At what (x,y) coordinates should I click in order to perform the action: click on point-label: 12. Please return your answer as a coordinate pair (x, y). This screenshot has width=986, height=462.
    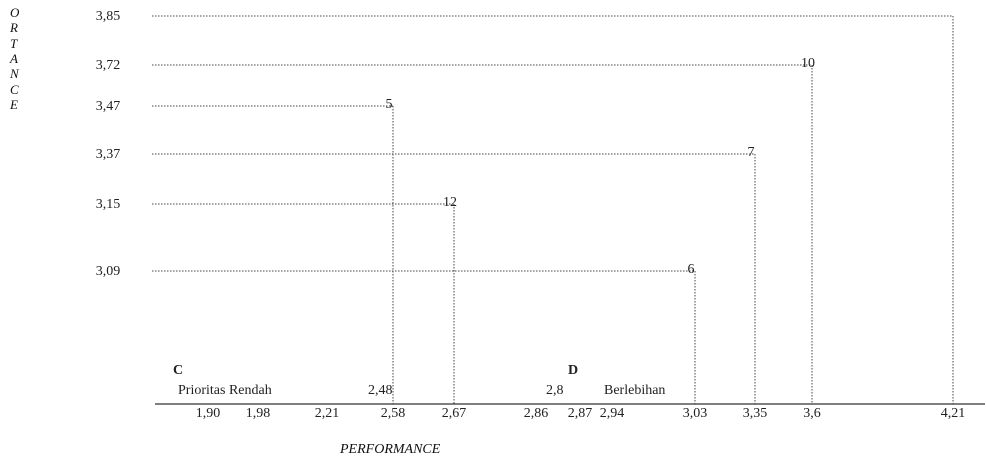
    Looking at the image, I should click on (450, 202).